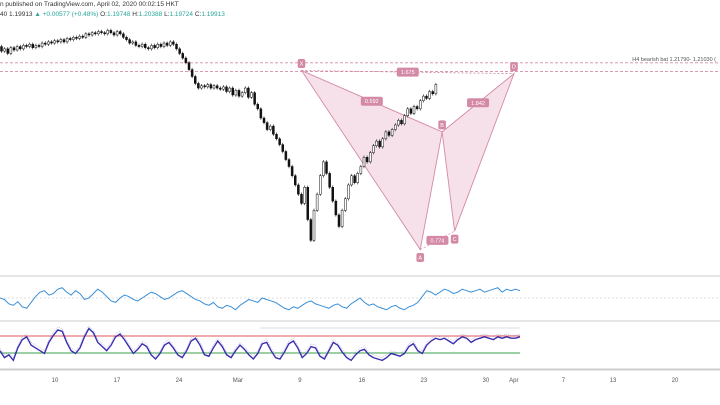 This screenshot has height=405, width=720. Describe the element at coordinates (408, 73) in the screenshot. I see `ratio-label-text: 1.675` at that location.